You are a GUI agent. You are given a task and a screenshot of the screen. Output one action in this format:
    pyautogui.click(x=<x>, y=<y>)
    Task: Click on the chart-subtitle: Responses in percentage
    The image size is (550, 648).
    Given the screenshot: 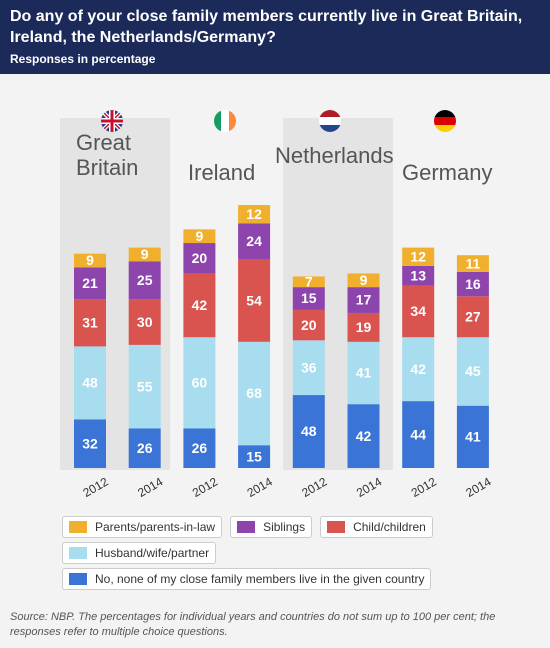 What is the action you would take?
    pyautogui.click(x=83, y=59)
    